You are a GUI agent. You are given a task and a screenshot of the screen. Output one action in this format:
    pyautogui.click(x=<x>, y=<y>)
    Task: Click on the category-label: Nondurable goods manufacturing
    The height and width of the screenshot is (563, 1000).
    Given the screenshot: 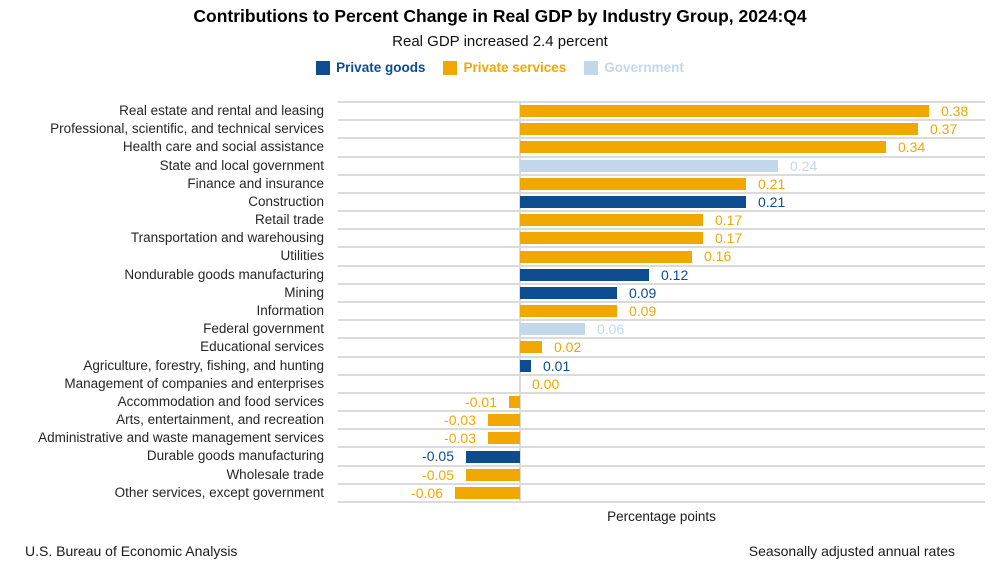 What is the action you would take?
    pyautogui.click(x=224, y=274)
    